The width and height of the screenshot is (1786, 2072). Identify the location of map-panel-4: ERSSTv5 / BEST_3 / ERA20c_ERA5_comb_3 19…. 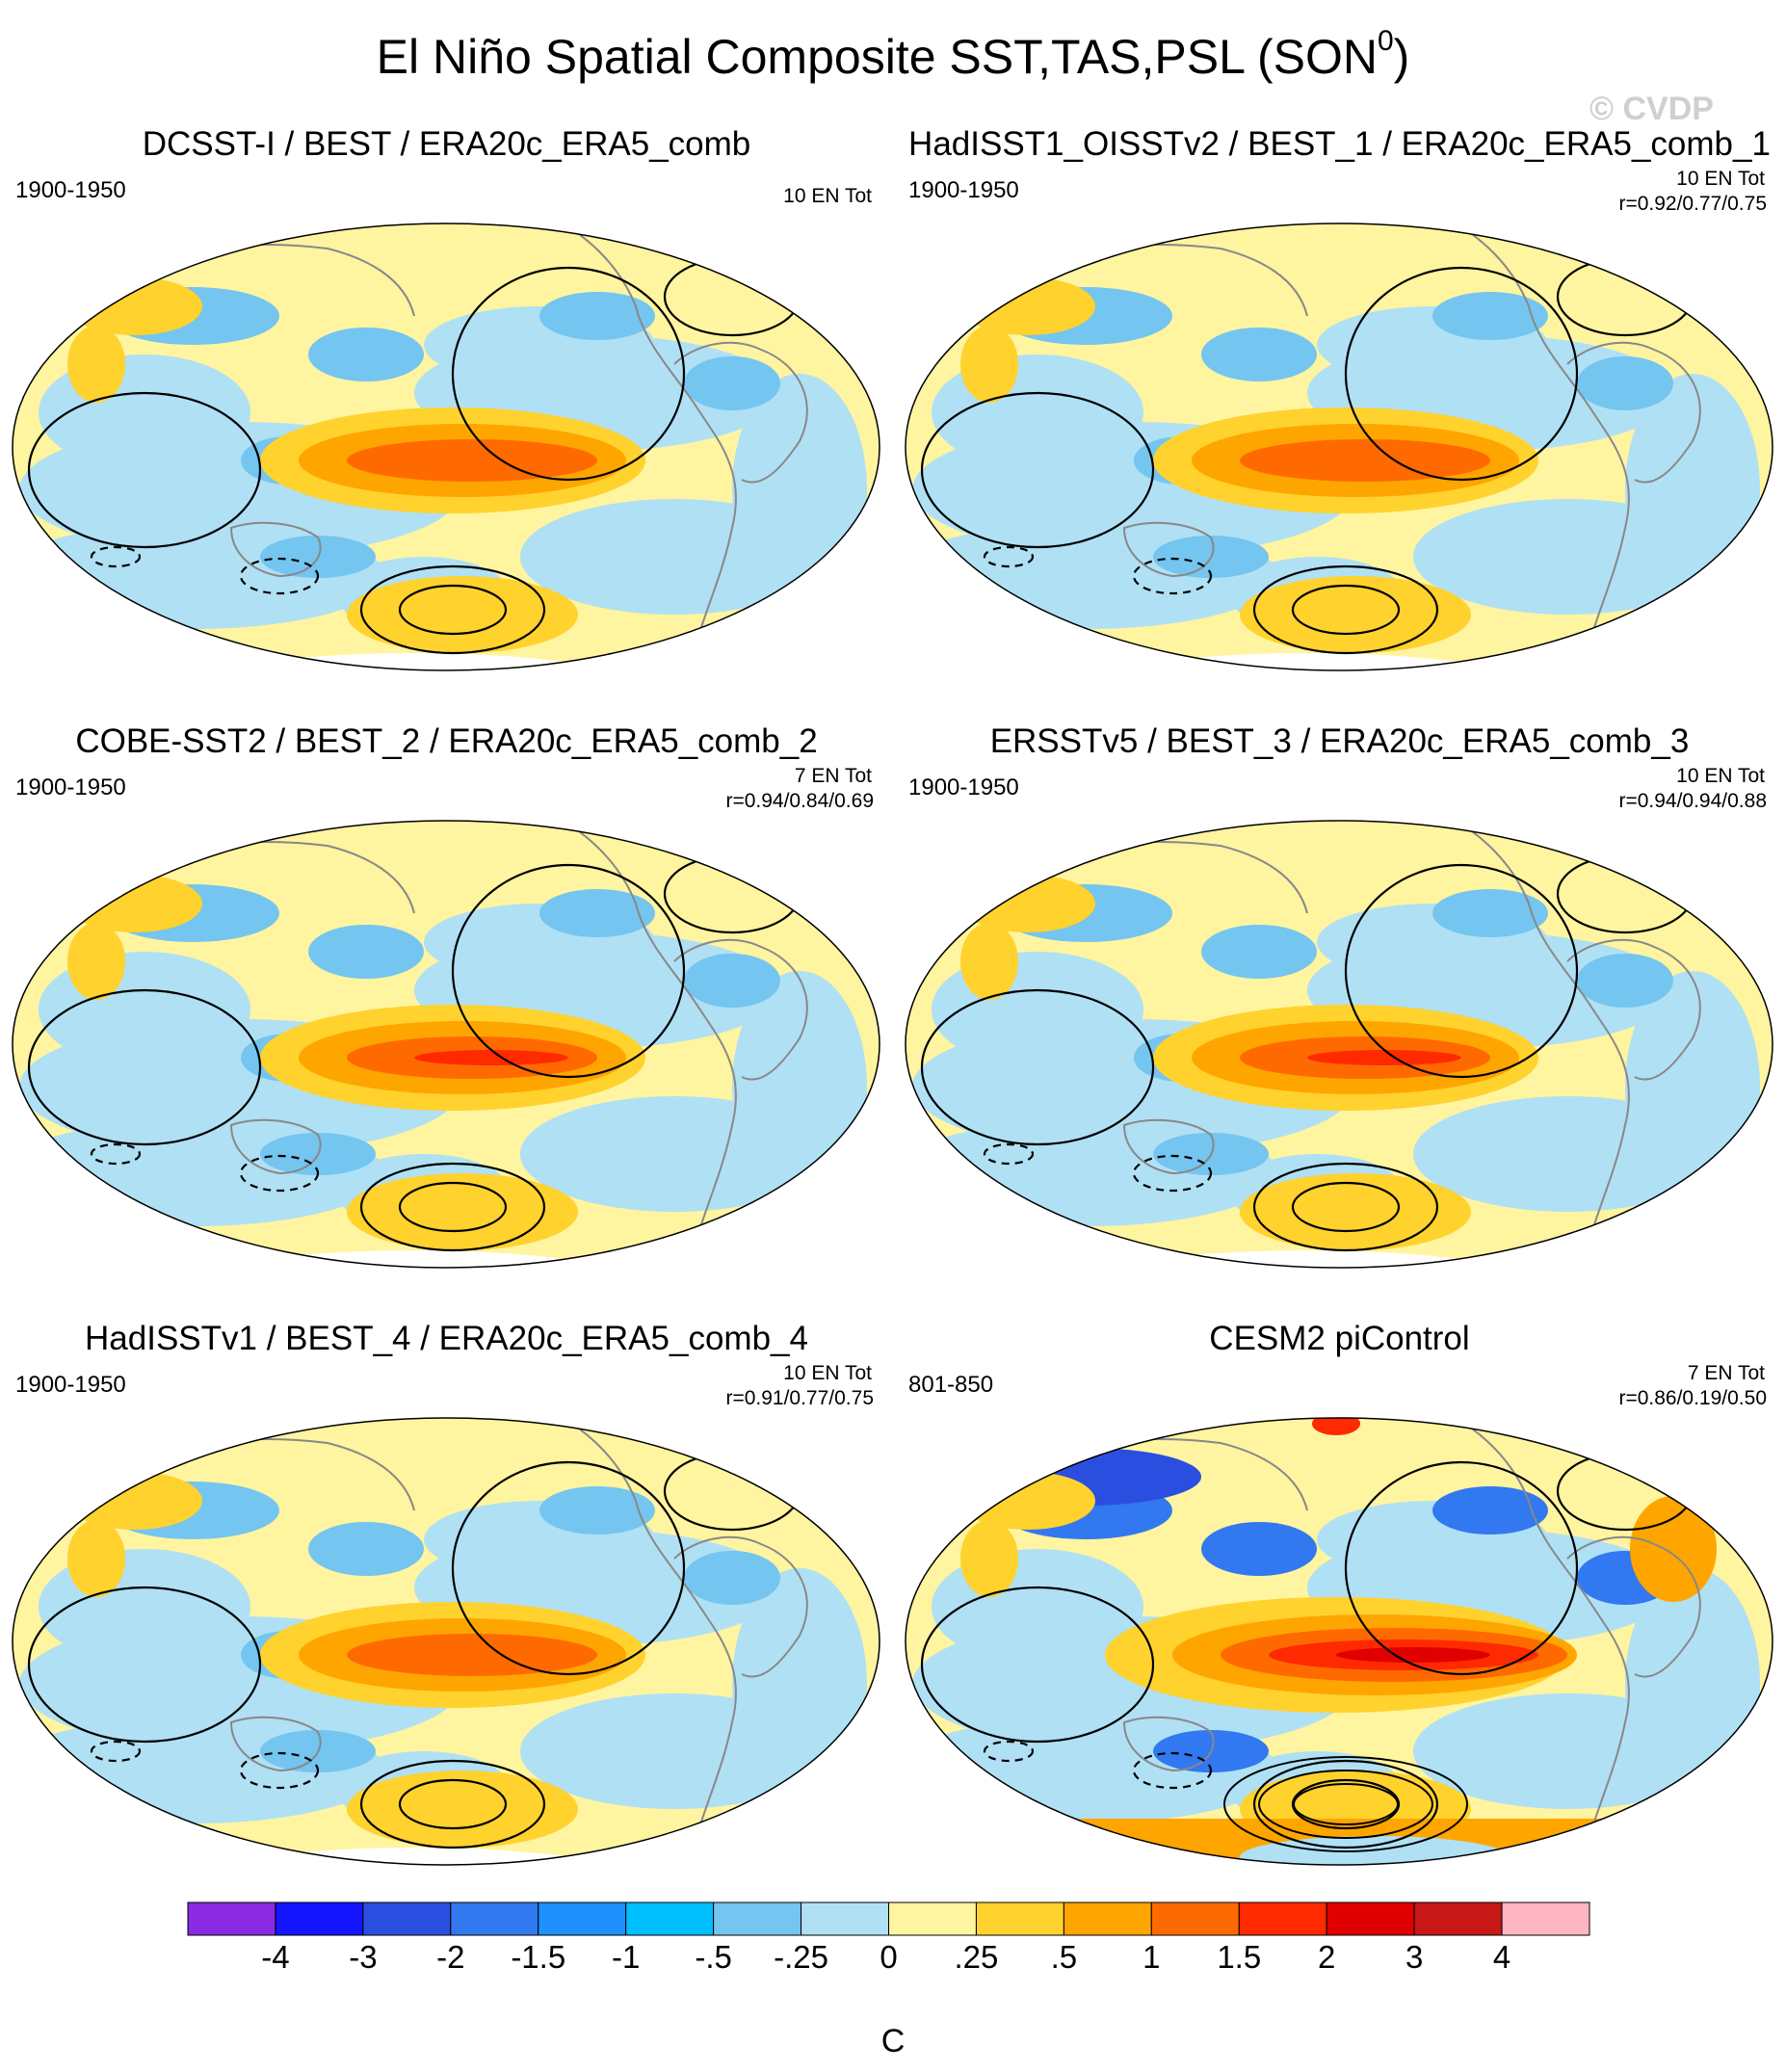
(1340, 1021).